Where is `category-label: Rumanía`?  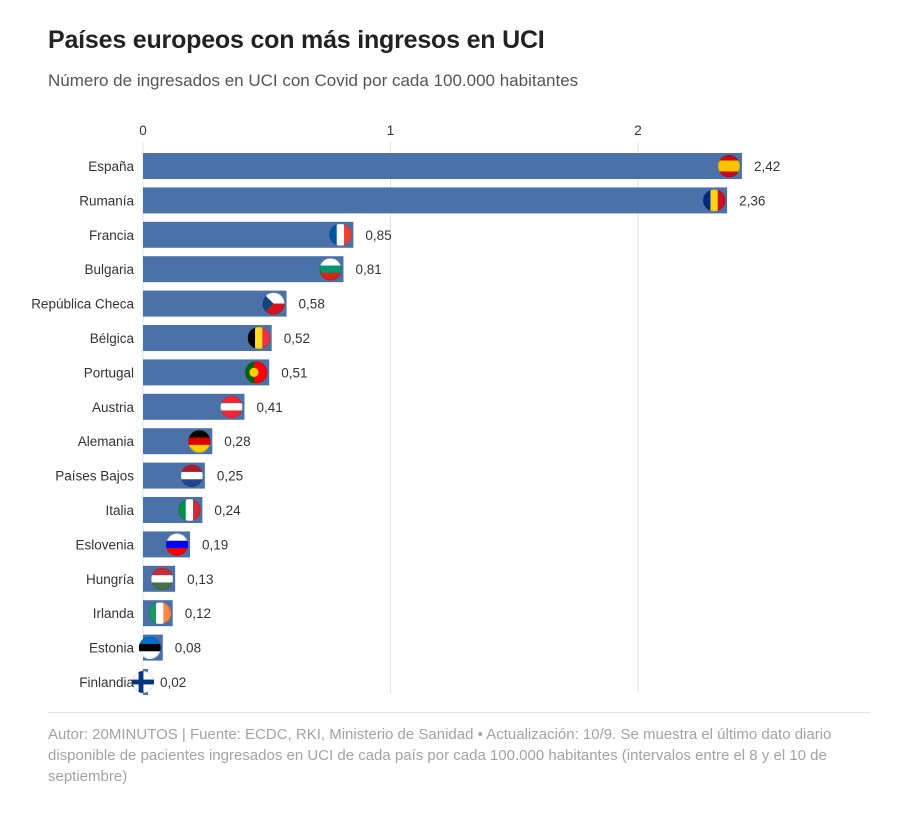
category-label: Rumanía is located at coordinates (106, 200).